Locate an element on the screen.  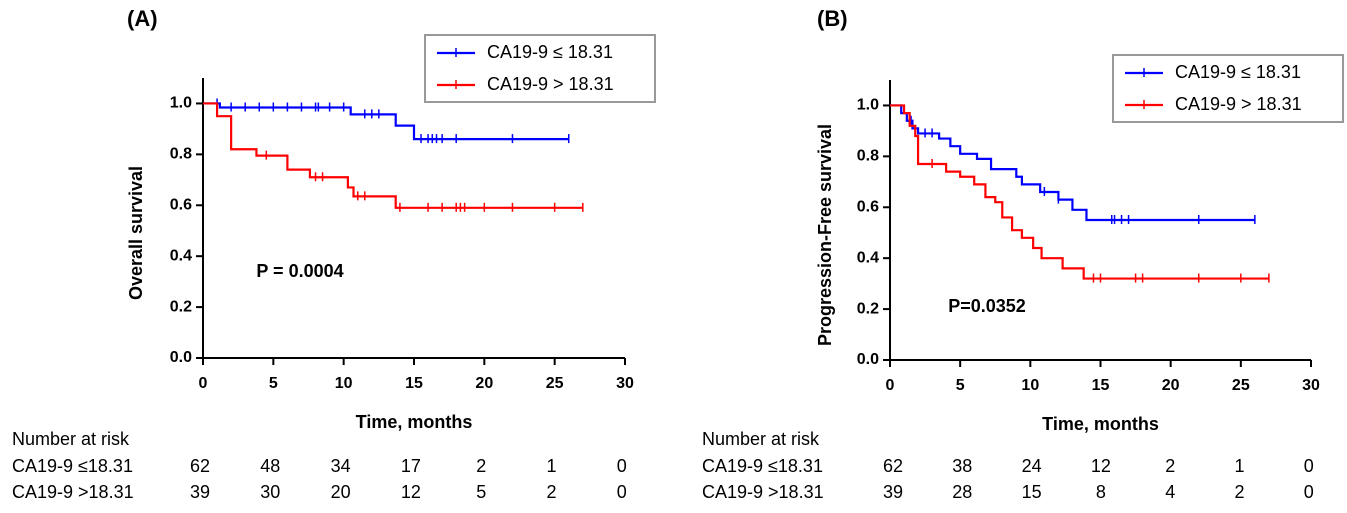
risk-count: 17 is located at coordinates (411, 466).